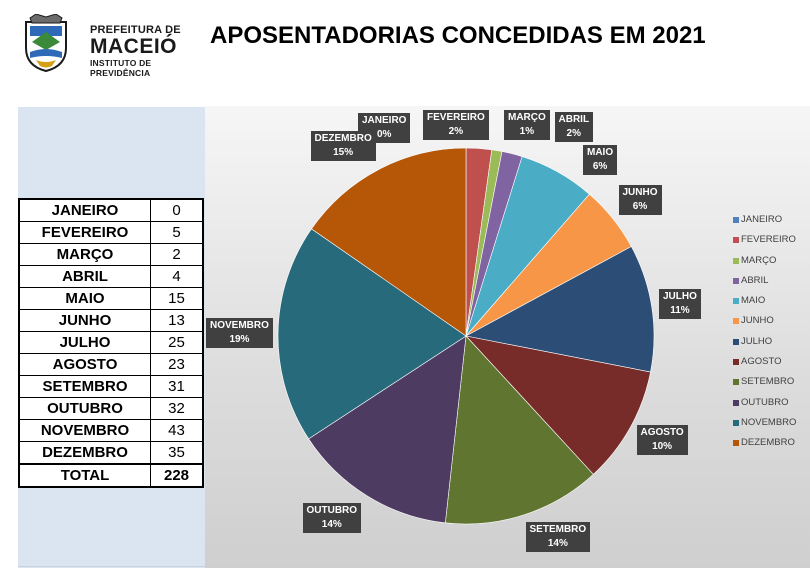 This screenshot has width=810, height=569. Describe the element at coordinates (558, 529) in the screenshot. I see `data-label-category: SETEMBRO` at that location.